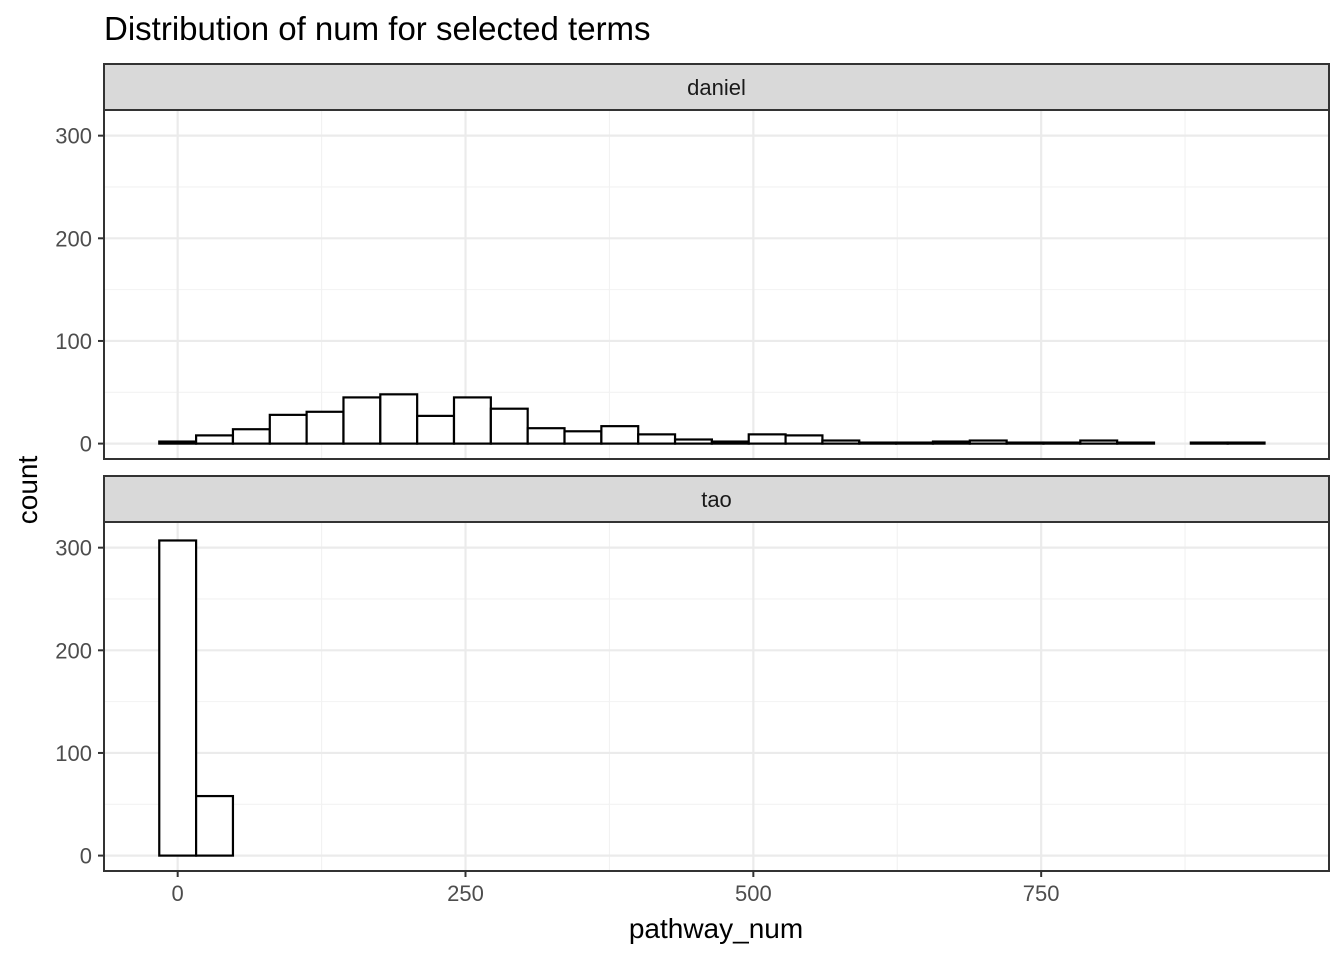 Image resolution: width=1344 pixels, height=960 pixels. I want to click on facet-strip-label: tao, so click(716, 499).